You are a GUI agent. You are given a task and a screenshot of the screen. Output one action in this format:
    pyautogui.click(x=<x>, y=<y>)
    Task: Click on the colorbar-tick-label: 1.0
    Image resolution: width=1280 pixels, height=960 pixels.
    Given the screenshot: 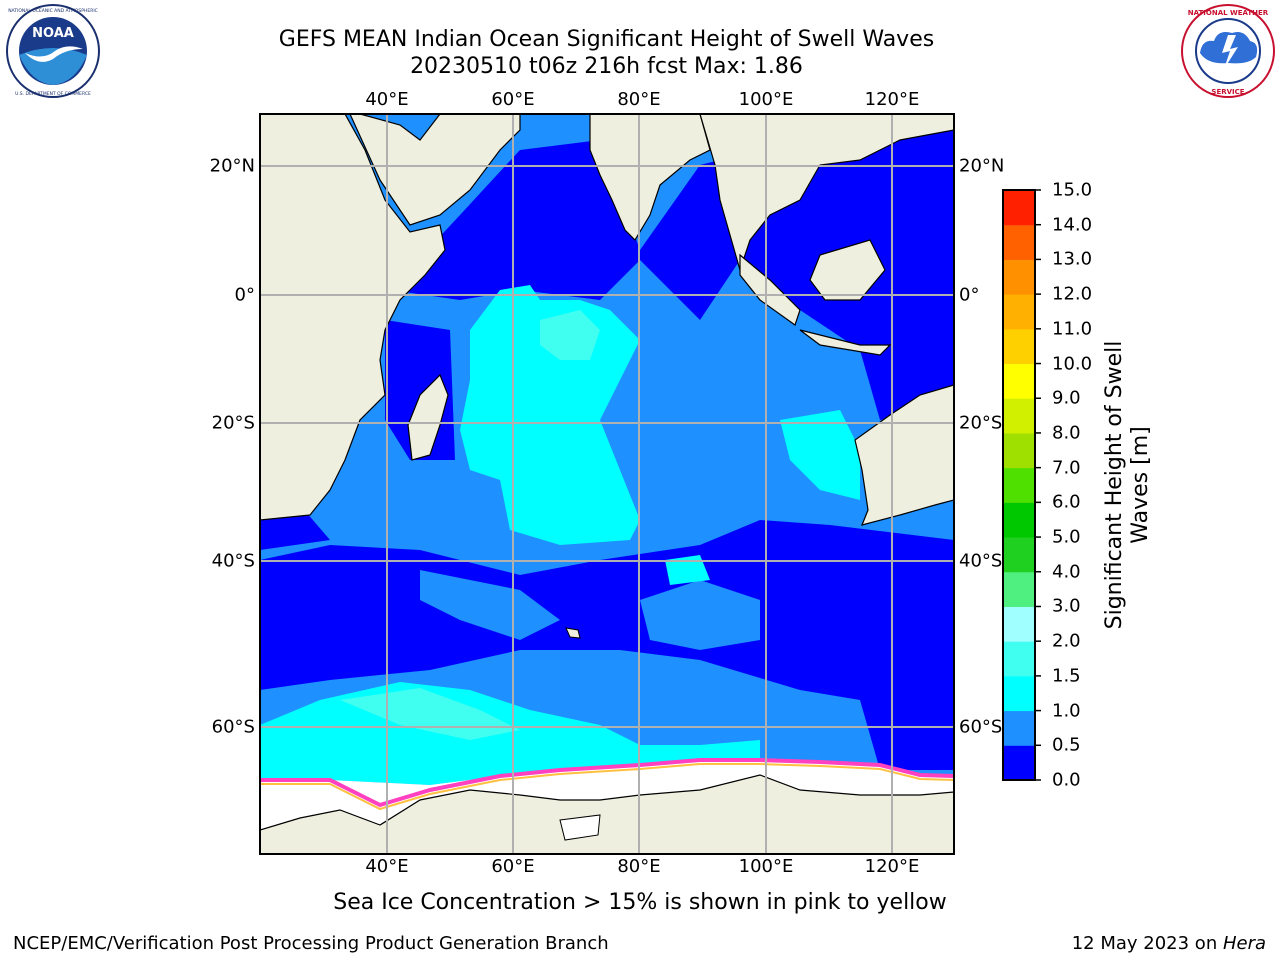 What is the action you would take?
    pyautogui.click(x=1066, y=711)
    